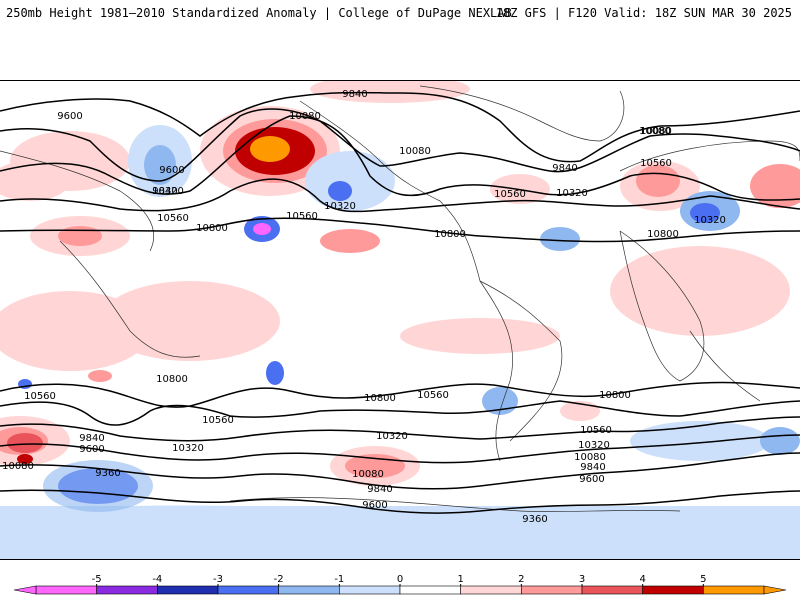  What do you see at coordinates (521, 579) in the screenshot?
I see `colorbar-tick-label: 2` at bounding box center [521, 579].